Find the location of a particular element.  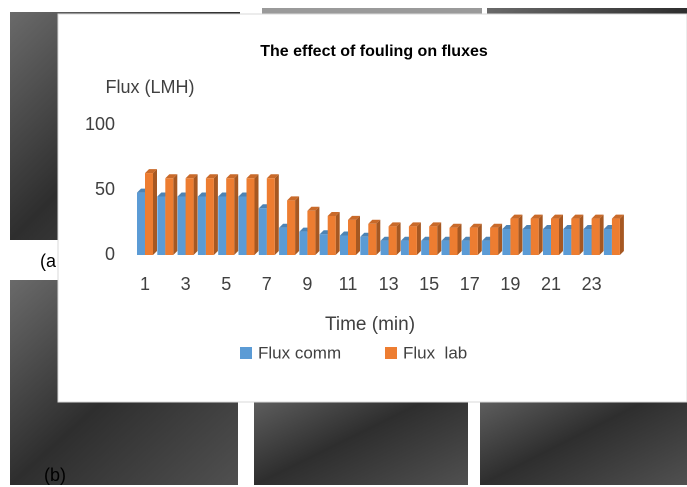

y-tick-label: 0 is located at coordinates (110, 254).